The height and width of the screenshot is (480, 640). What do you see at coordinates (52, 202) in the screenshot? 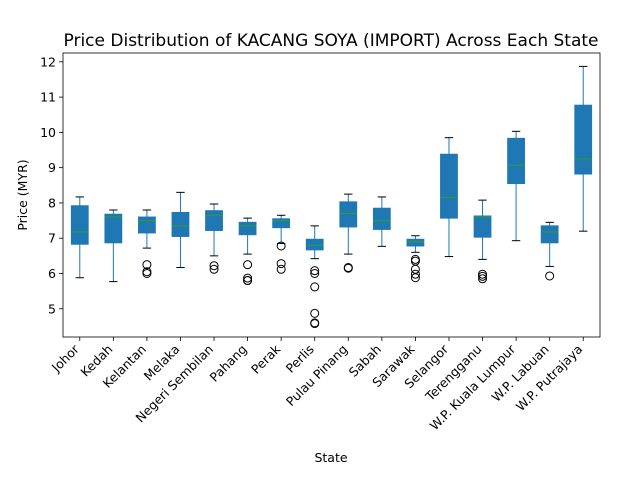
I see `y-tick-label: 8` at bounding box center [52, 202].